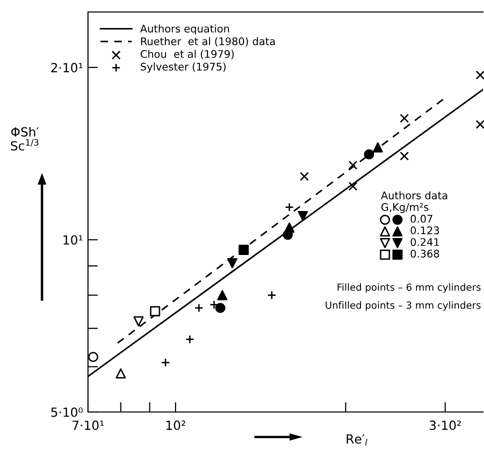 The width and height of the screenshot is (484, 449). I want to click on legend-title: Authors data G,Kg/m²s, so click(414, 202).